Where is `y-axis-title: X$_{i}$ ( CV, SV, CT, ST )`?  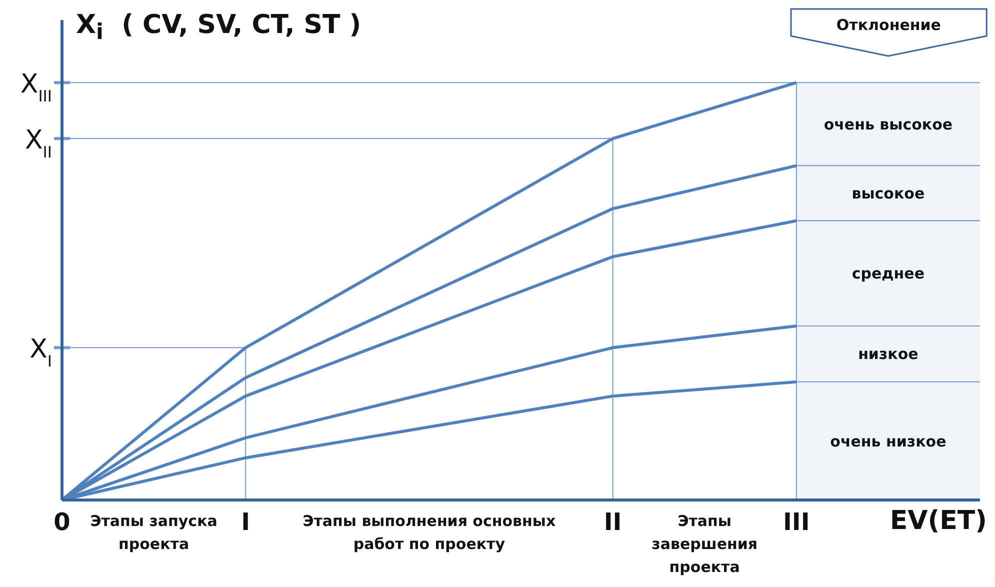 y-axis-title: X$_{i}$ ( CV, SV, CT, ST ) is located at coordinates (219, 28).